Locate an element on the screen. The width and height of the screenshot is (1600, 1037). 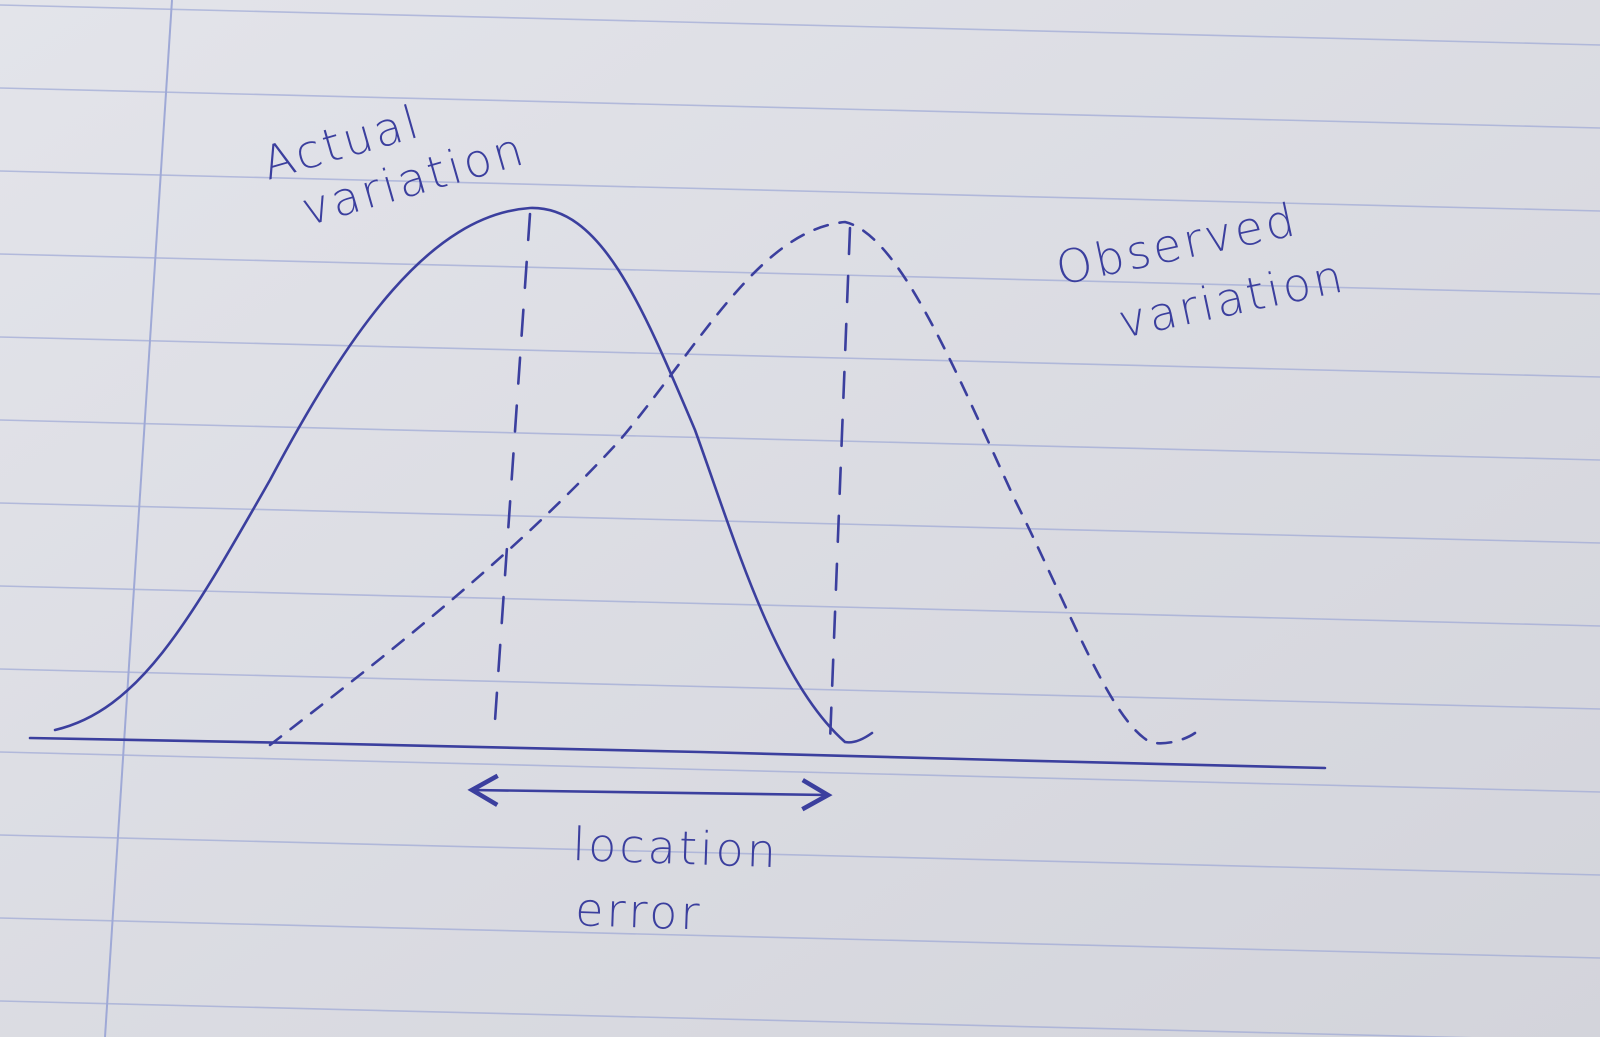
error-label-line2: error is located at coordinates (638, 911).